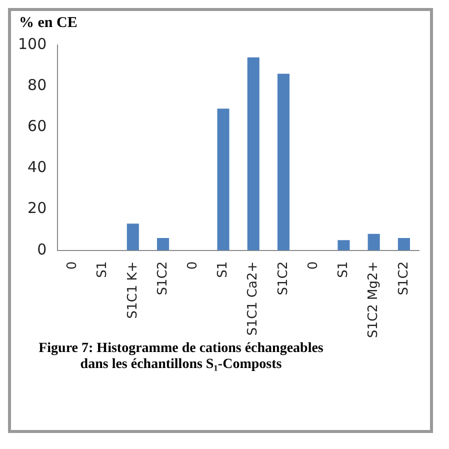 The width and height of the screenshot is (449, 449). What do you see at coordinates (37, 85) in the screenshot?
I see `y-tick-label: 80` at bounding box center [37, 85].